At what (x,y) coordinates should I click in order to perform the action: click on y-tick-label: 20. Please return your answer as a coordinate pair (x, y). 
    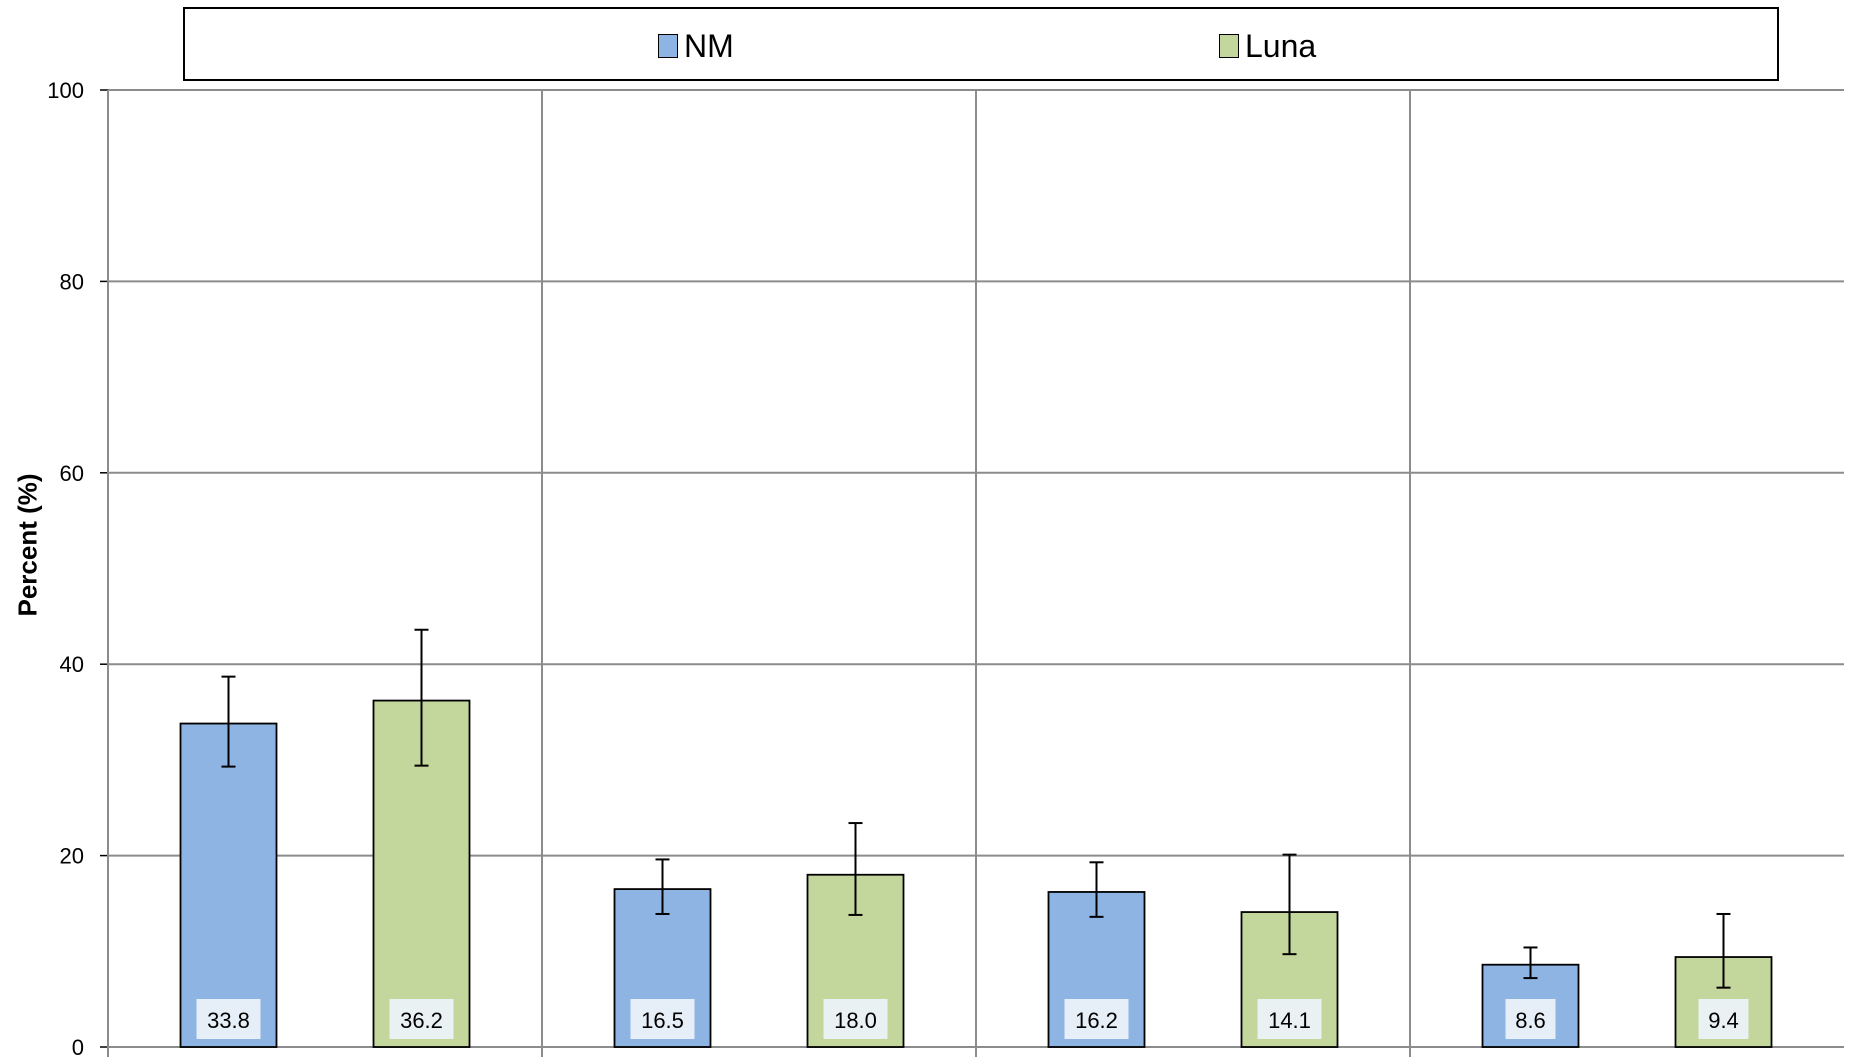
    Looking at the image, I should click on (72, 856).